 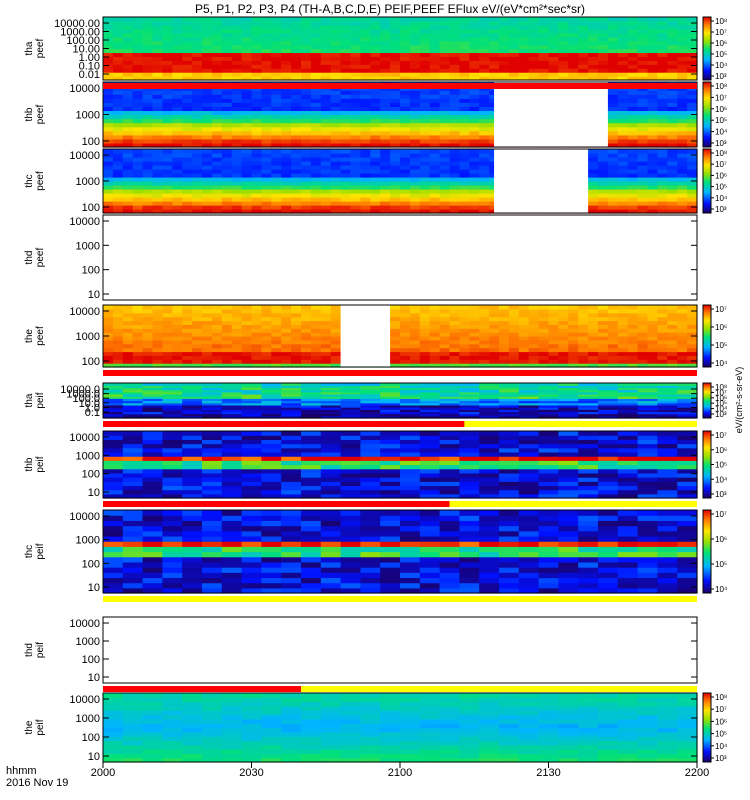 I want to click on y-tick-label: 10, so click(x=94, y=295).